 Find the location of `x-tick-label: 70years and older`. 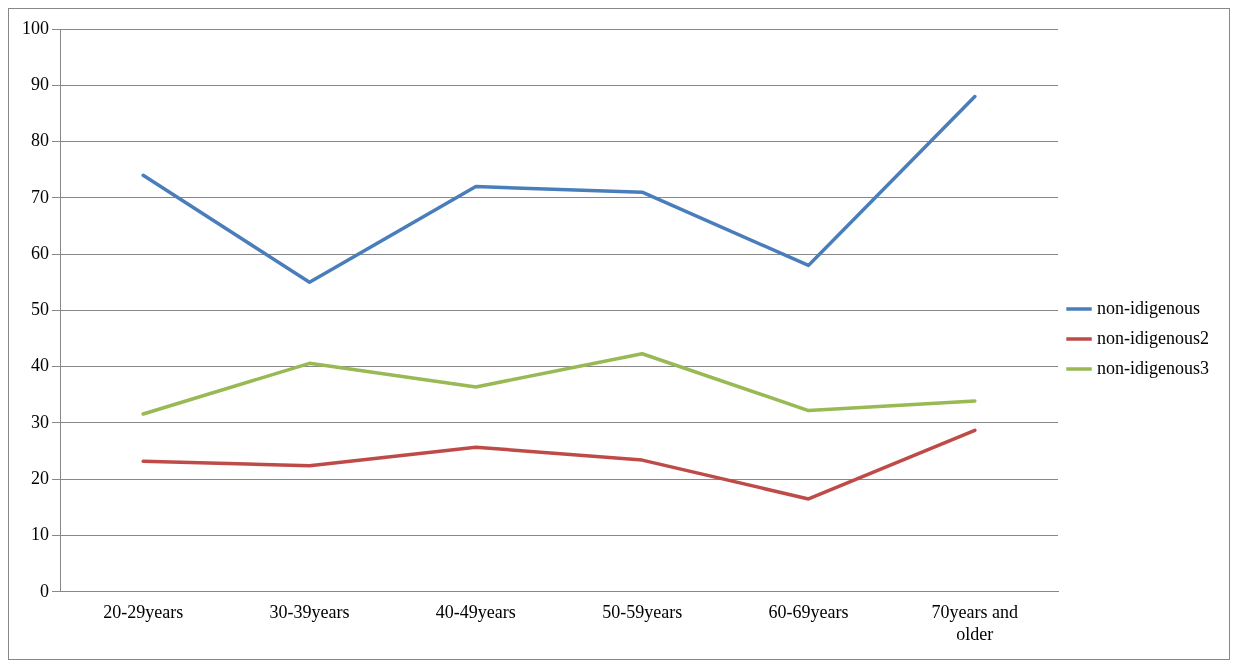

x-tick-label: 70years and older is located at coordinates (975, 623).